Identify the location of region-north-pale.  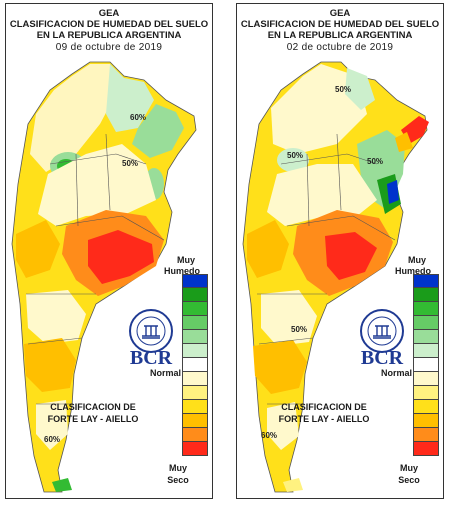
(319, 109).